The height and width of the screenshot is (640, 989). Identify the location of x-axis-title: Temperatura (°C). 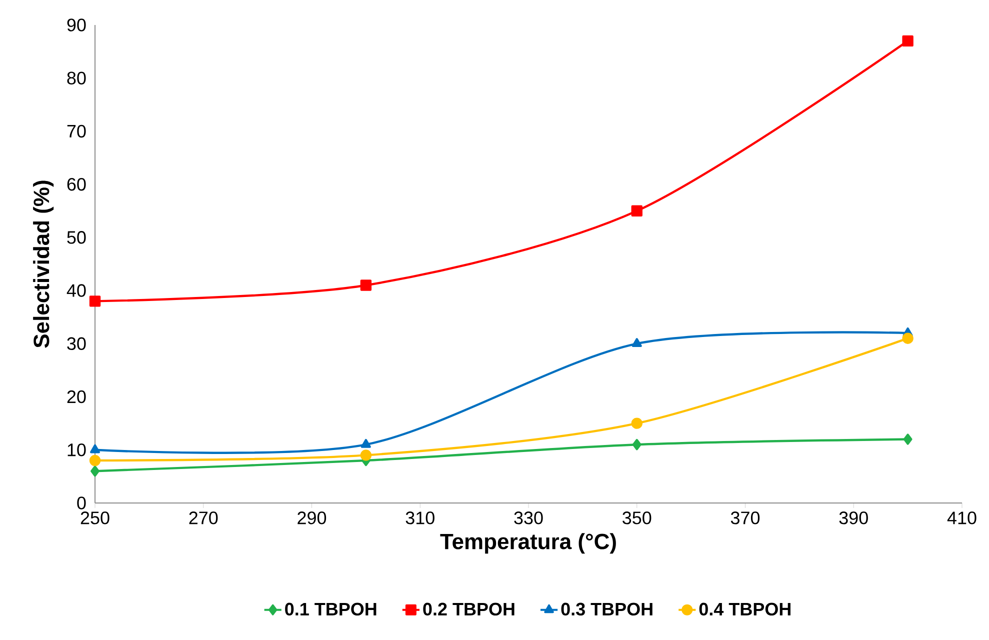
(528, 543).